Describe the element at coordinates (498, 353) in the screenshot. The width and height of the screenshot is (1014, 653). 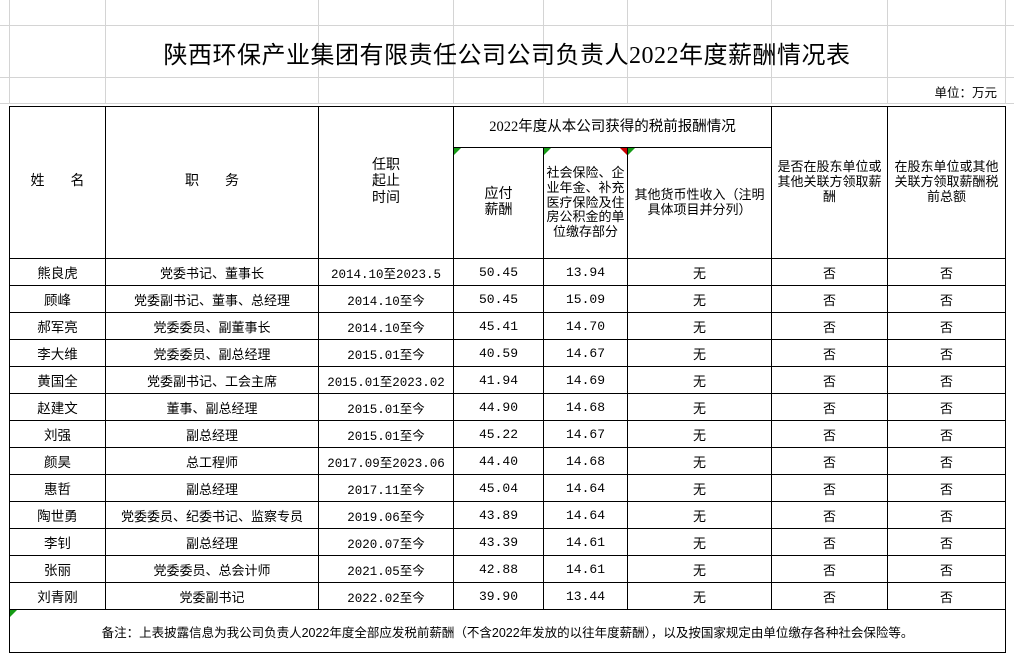
I see `cell-payable: 40.59` at that location.